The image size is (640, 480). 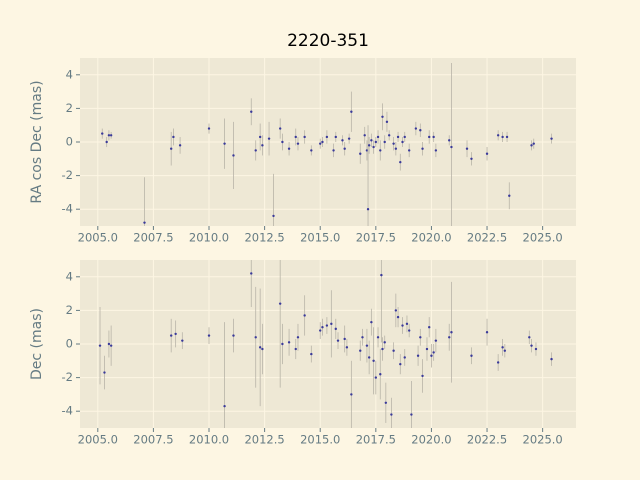 What do you see at coordinates (69, 108) in the screenshot?
I see `y-tick-label: 2` at bounding box center [69, 108].